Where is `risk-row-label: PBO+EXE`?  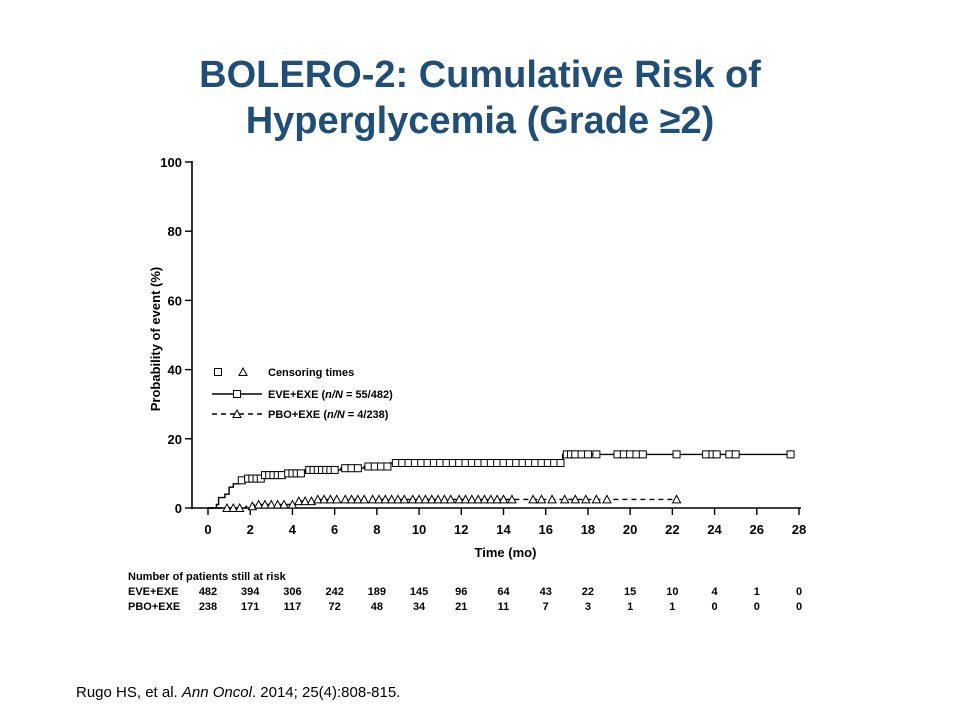
risk-row-label: PBO+EXE is located at coordinates (154, 607).